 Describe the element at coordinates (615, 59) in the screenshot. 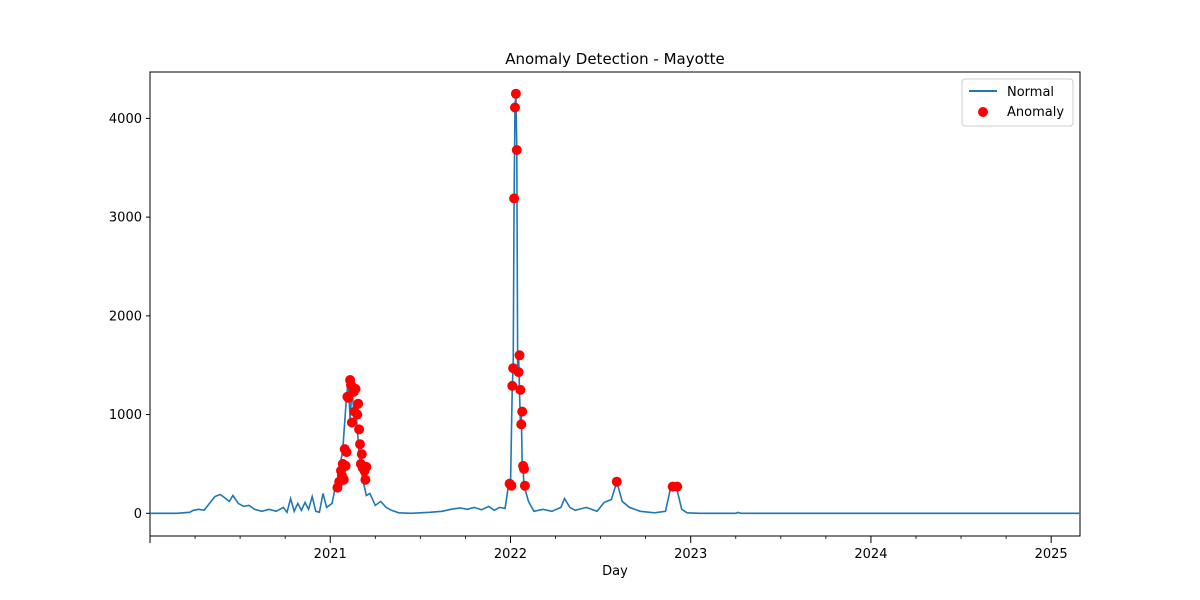

I see `chart-title: Anomaly Detection - Mayotte` at that location.